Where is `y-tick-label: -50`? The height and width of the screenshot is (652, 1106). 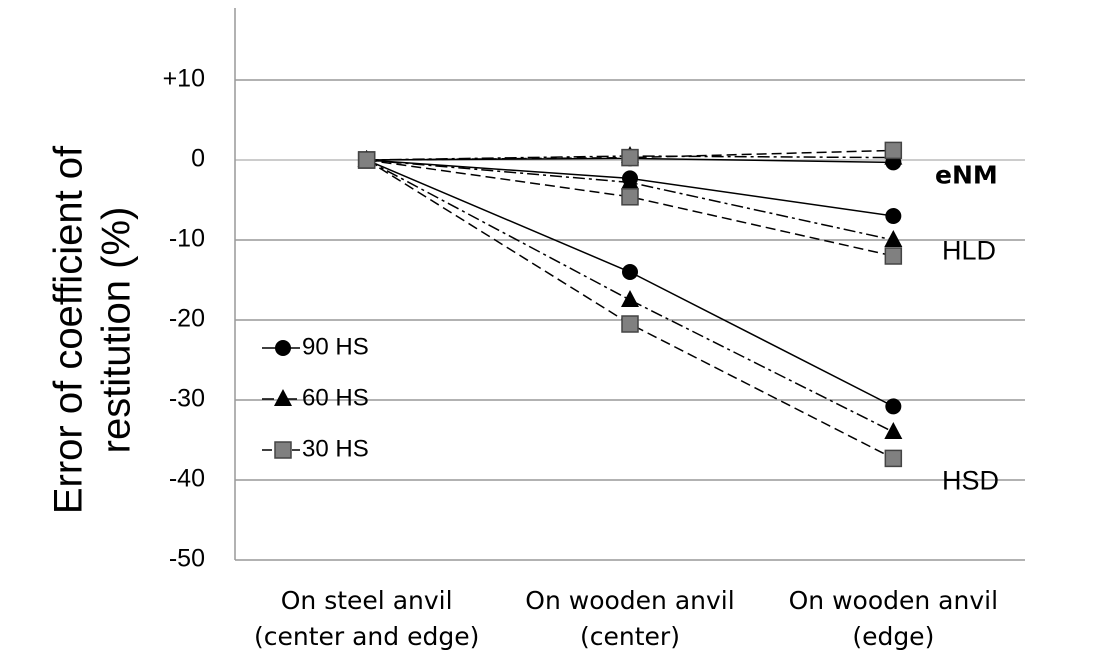
y-tick-label: -50 is located at coordinates (187, 559).